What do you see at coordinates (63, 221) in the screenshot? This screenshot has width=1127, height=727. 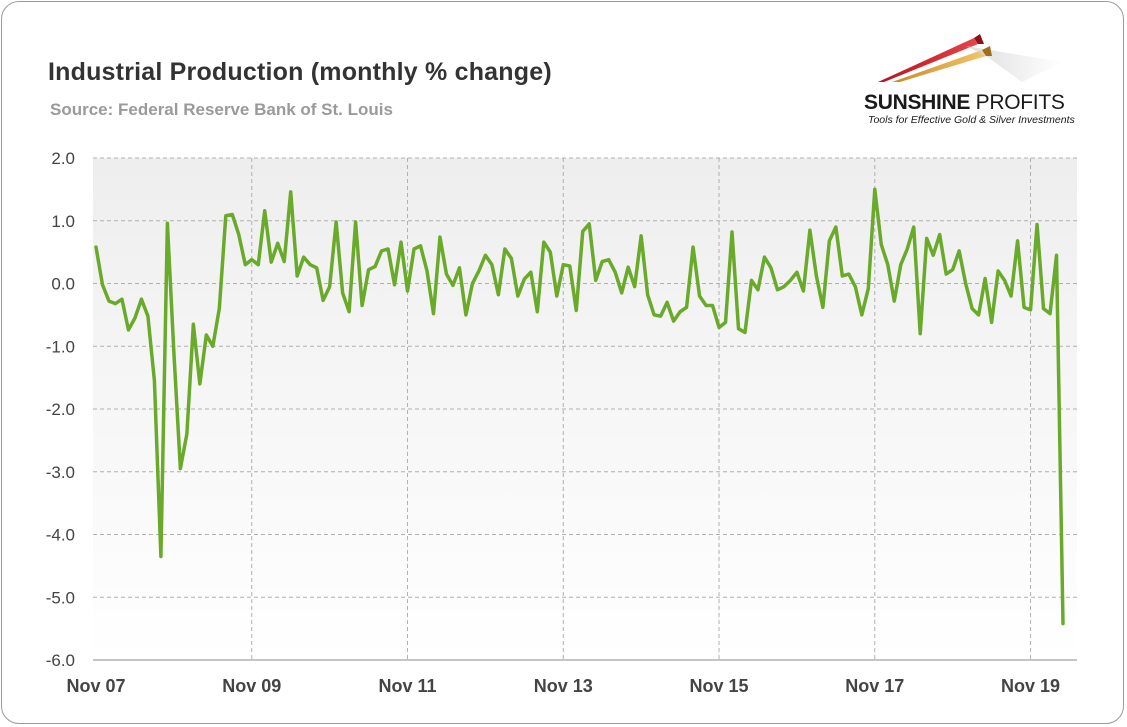 I see `y-tick-label: 1.0` at bounding box center [63, 221].